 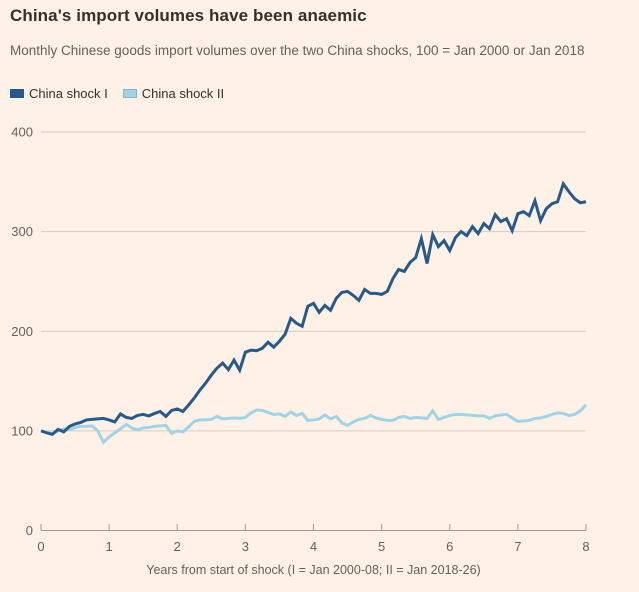 What do you see at coordinates (17, 93) in the screenshot?
I see `legend-swatch-china-shock-1-icon` at bounding box center [17, 93].